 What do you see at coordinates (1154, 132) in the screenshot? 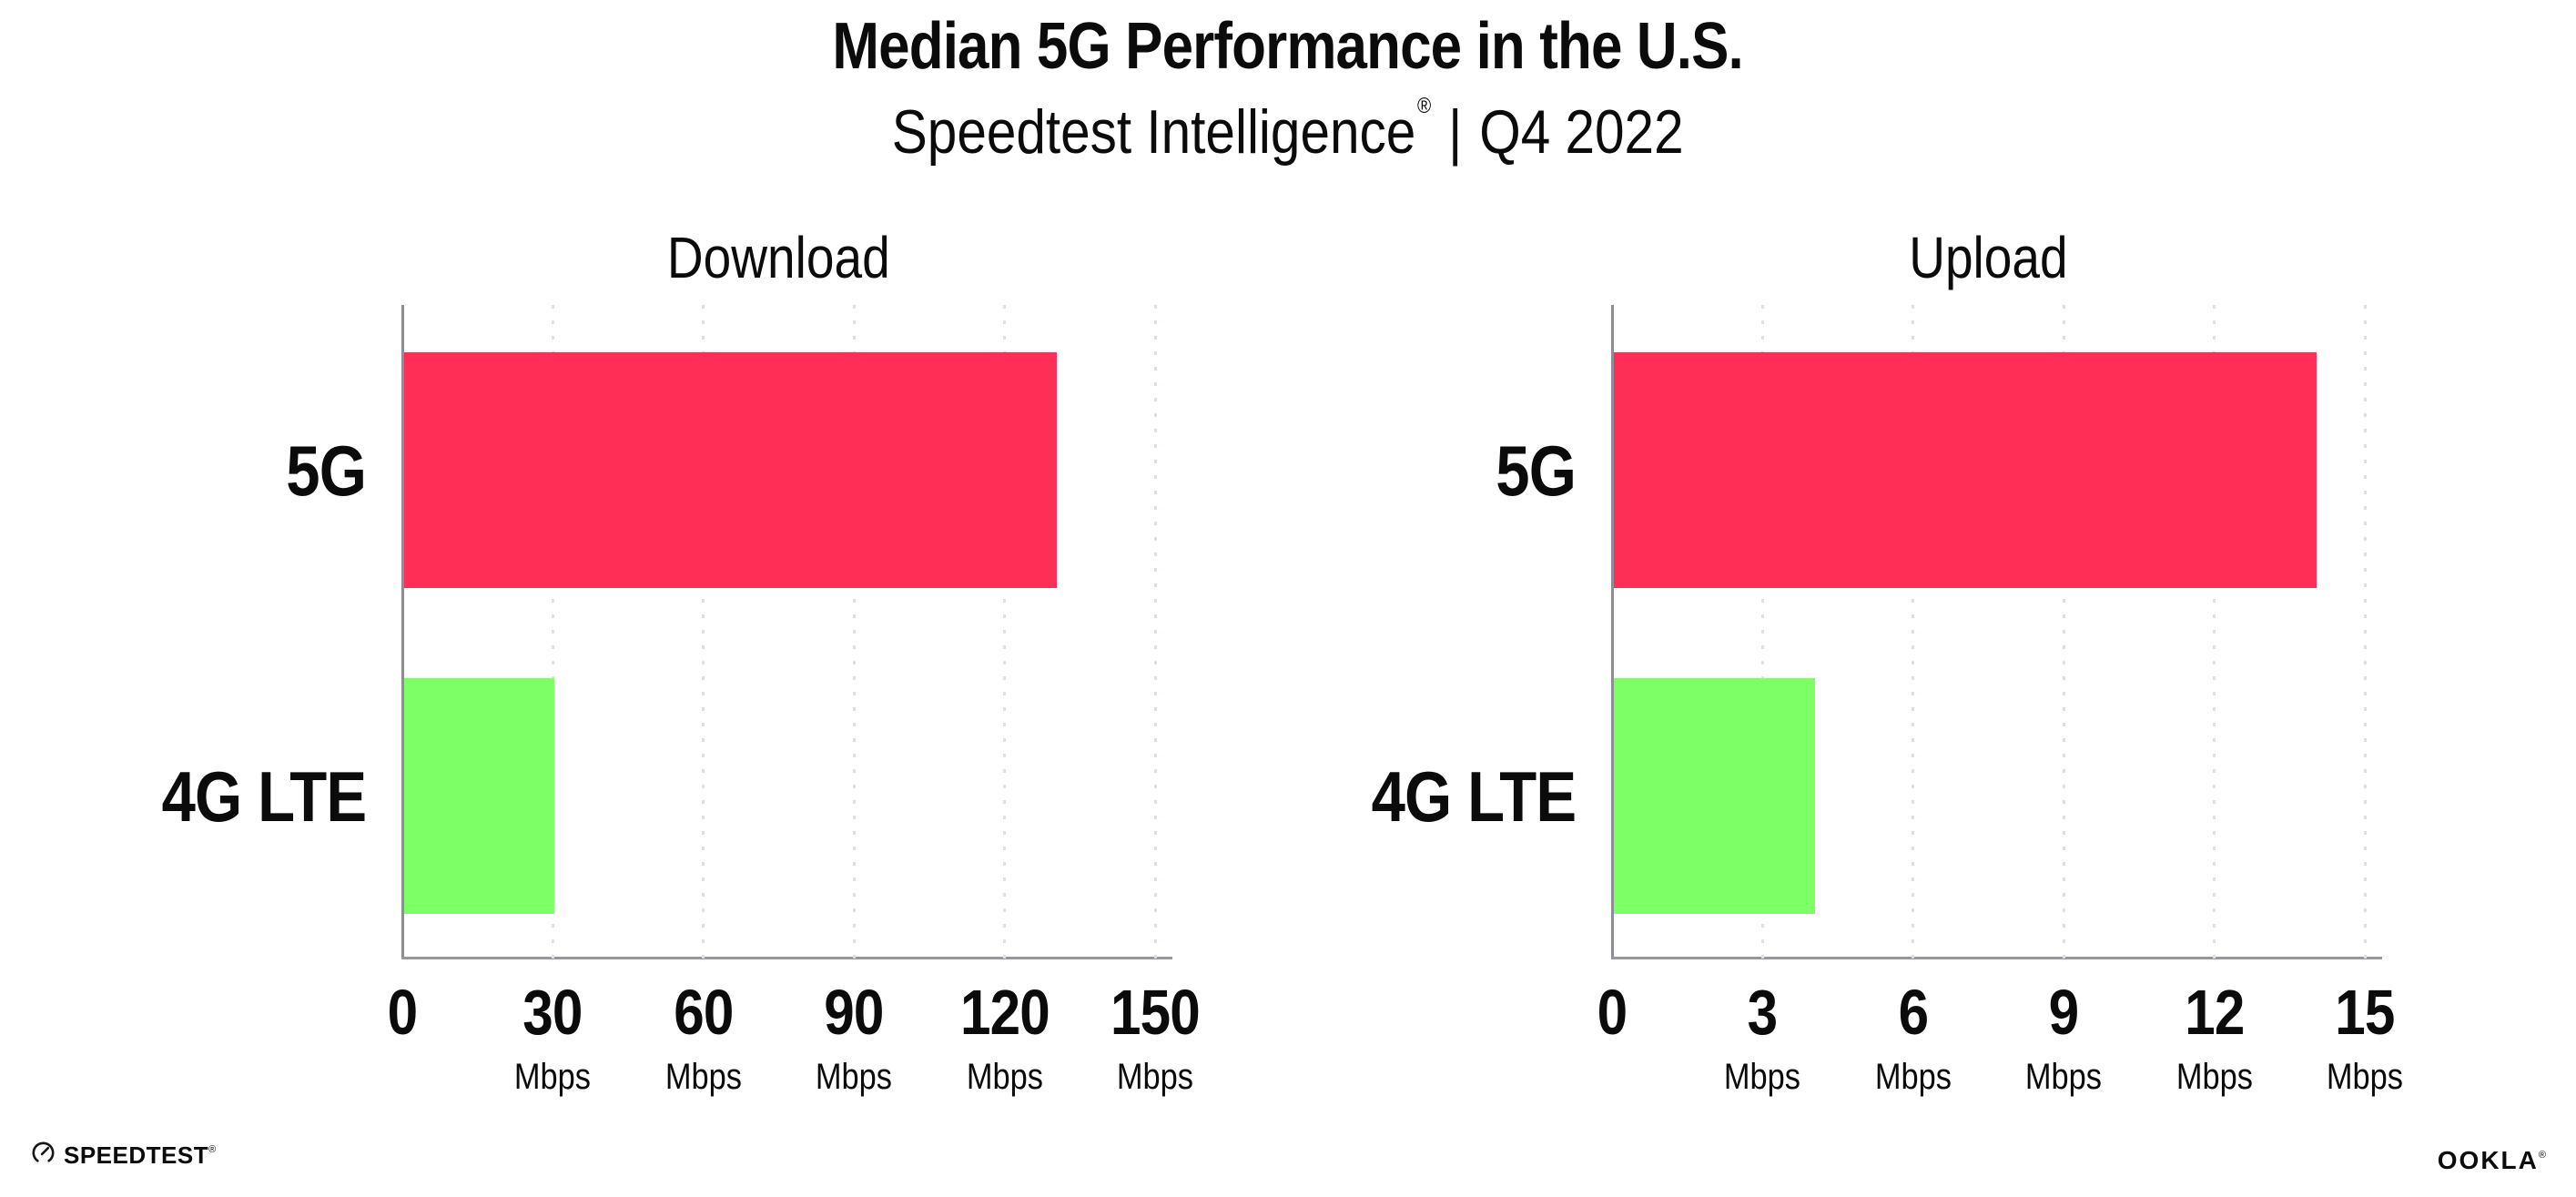
I see `subtitle-brand: Speedtest Intelligence` at bounding box center [1154, 132].